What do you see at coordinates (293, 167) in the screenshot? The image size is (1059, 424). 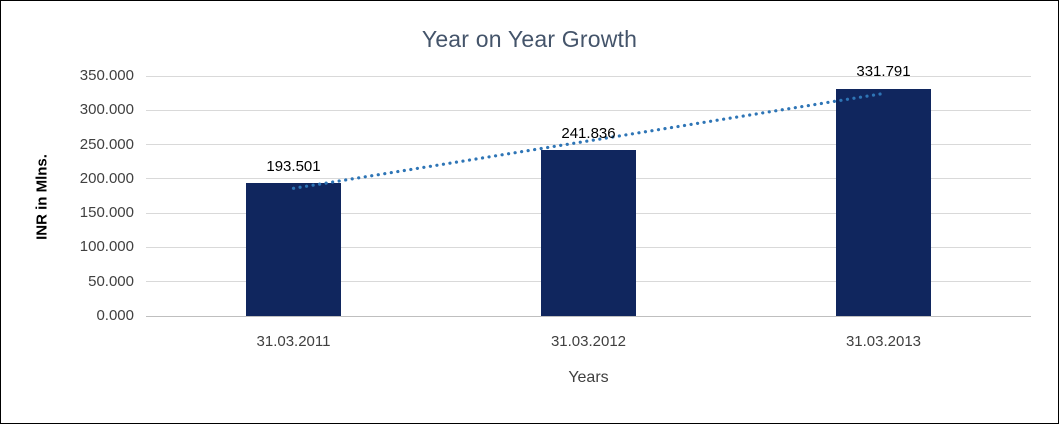 I see `bar-value-label: 193.501` at bounding box center [293, 167].